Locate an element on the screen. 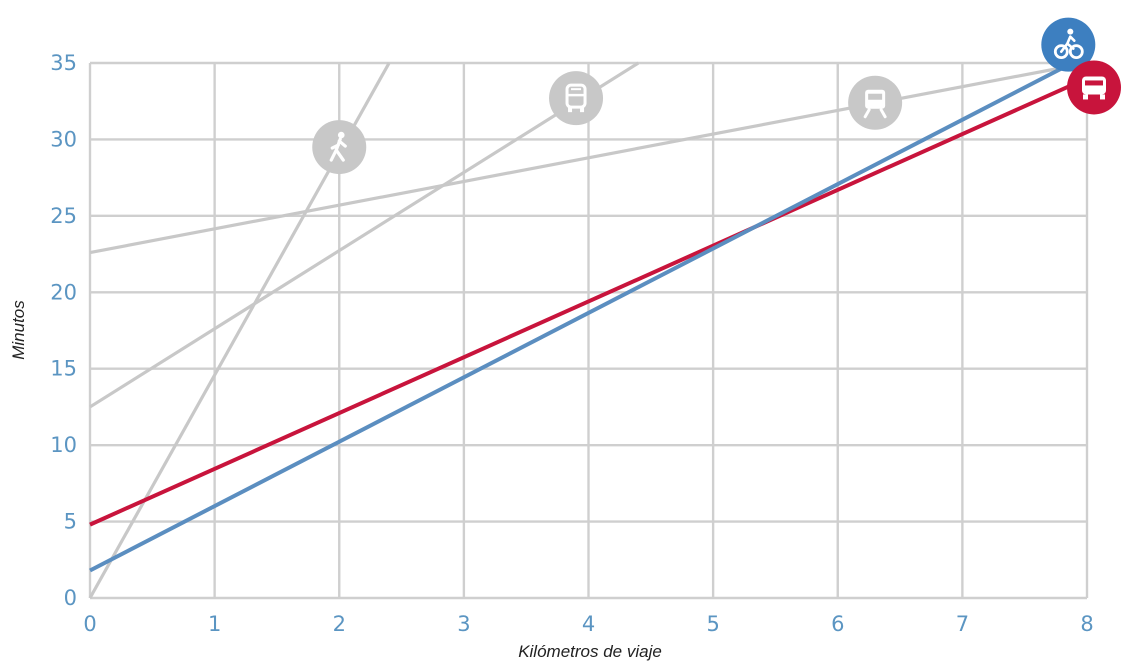  y-tick-label-5: 5 is located at coordinates (70, 522).